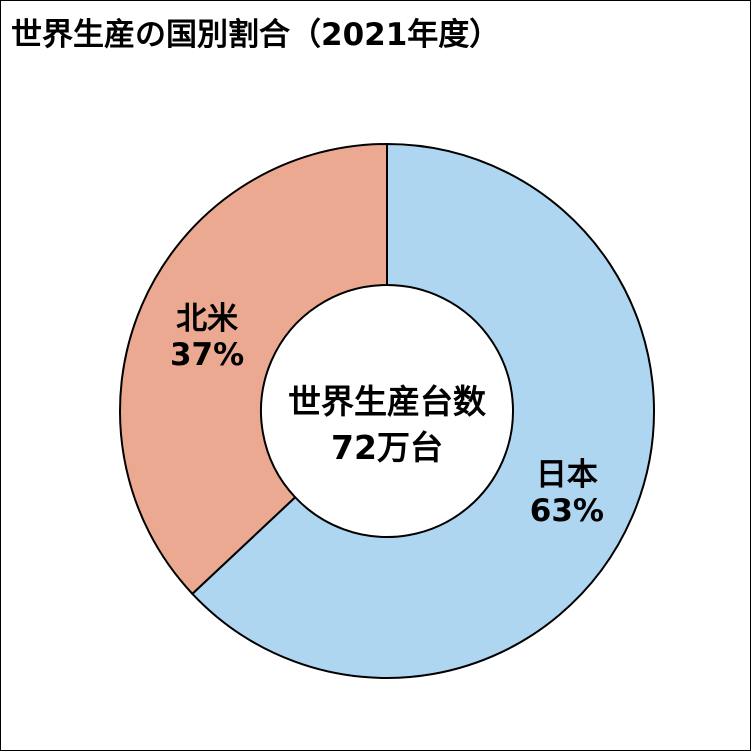 The width and height of the screenshot is (751, 752). What do you see at coordinates (567, 511) in the screenshot?
I see `slice-label-value: 63%` at bounding box center [567, 511].